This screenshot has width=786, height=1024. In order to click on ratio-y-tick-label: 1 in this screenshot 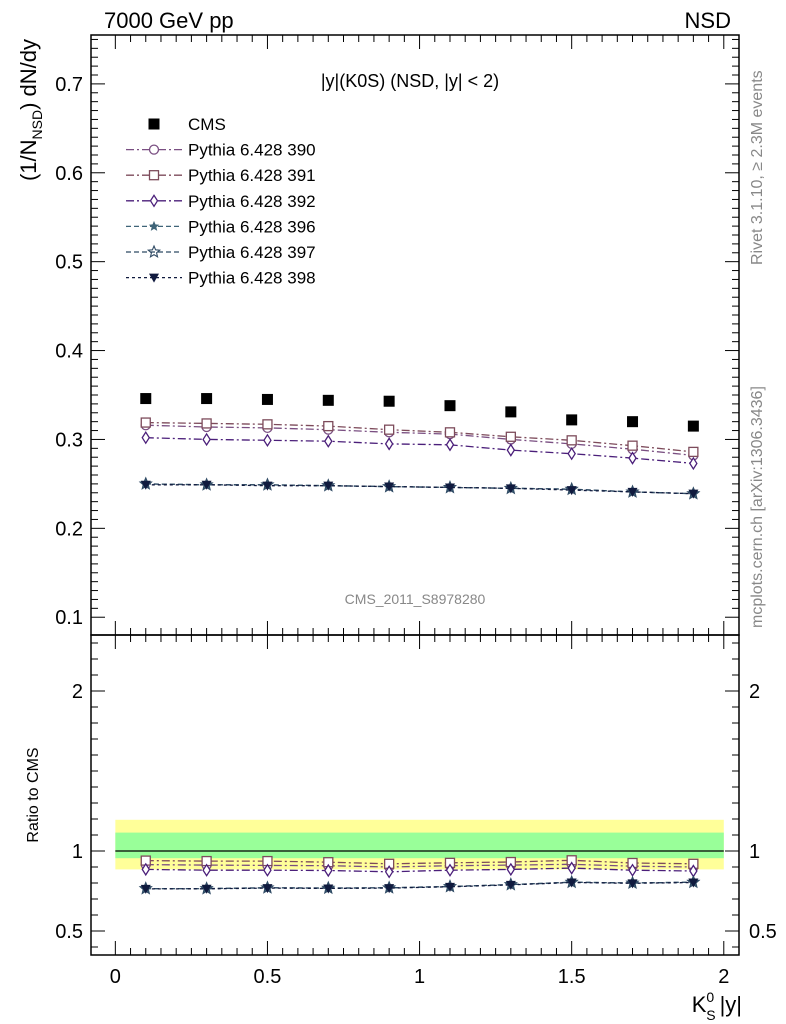, I will do `click(77, 852)`.